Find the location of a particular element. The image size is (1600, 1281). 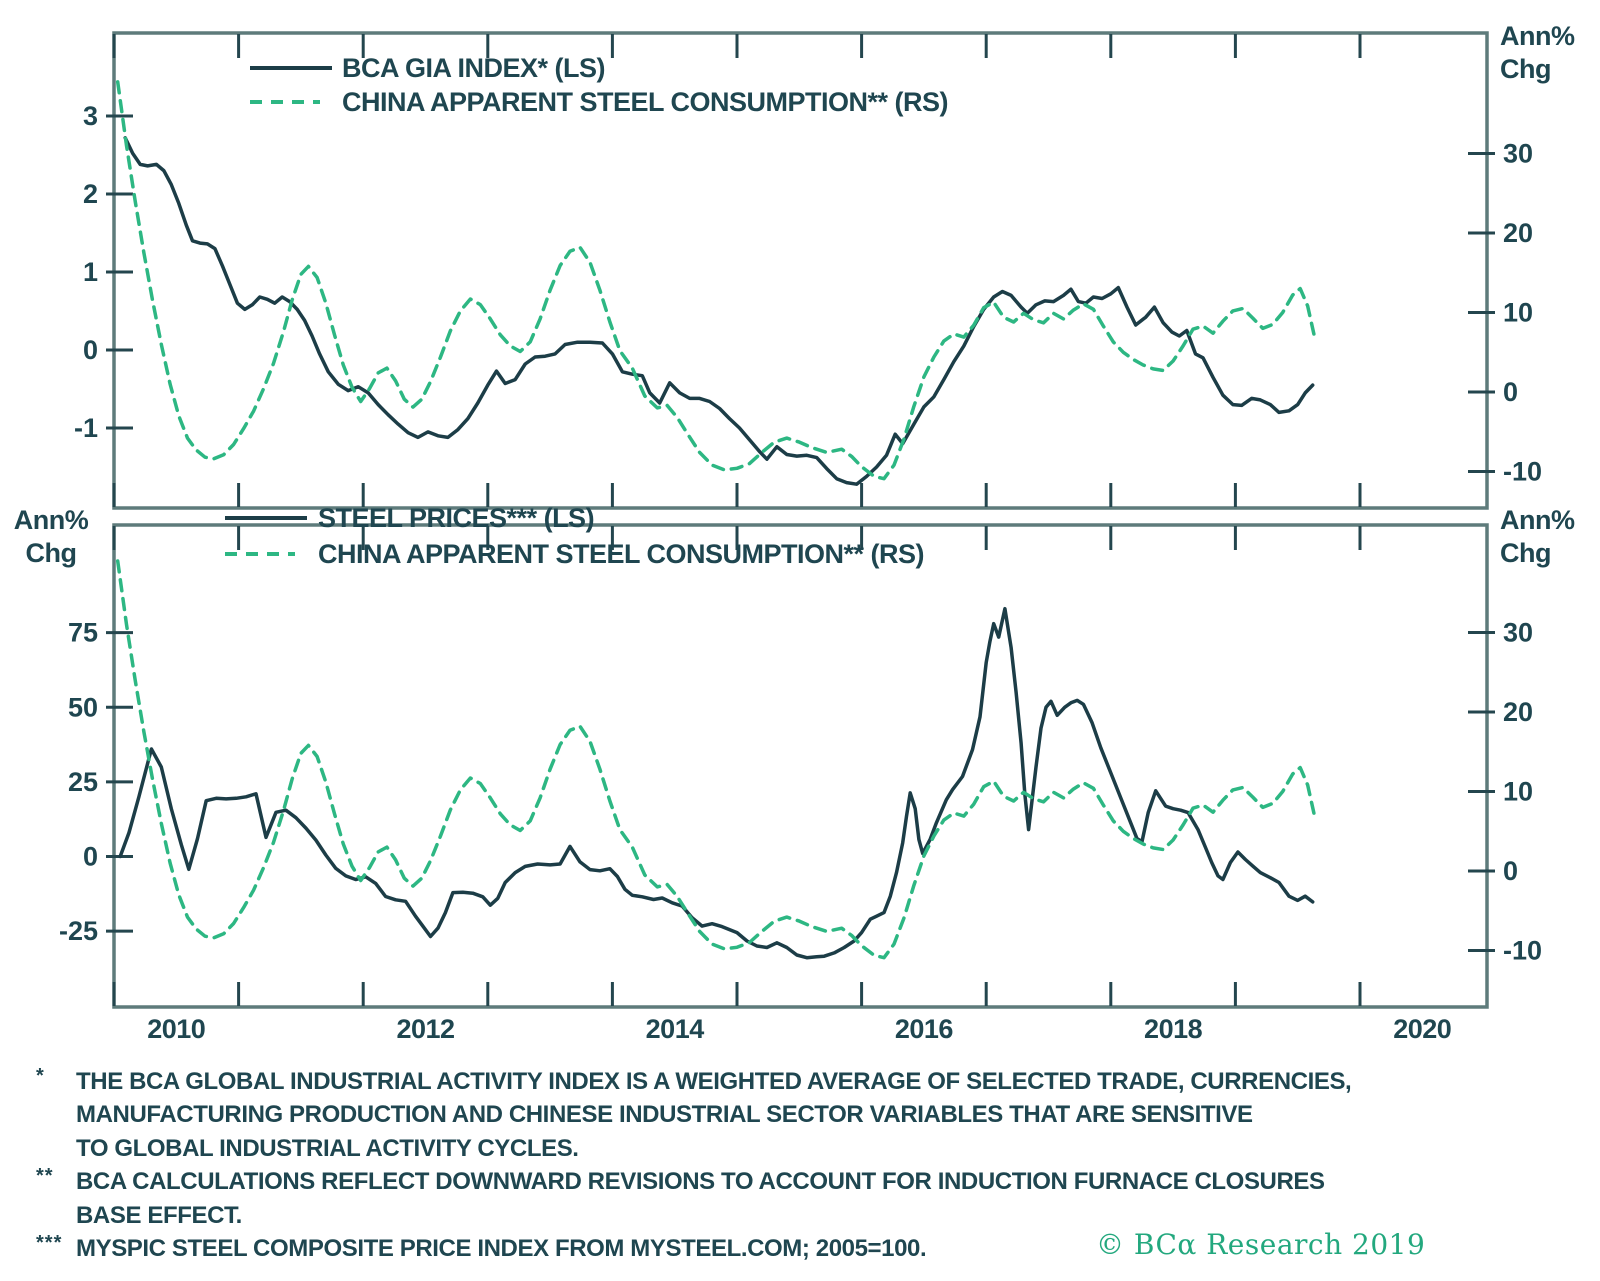

footnote-marker: *** is located at coordinates (49, 1242).